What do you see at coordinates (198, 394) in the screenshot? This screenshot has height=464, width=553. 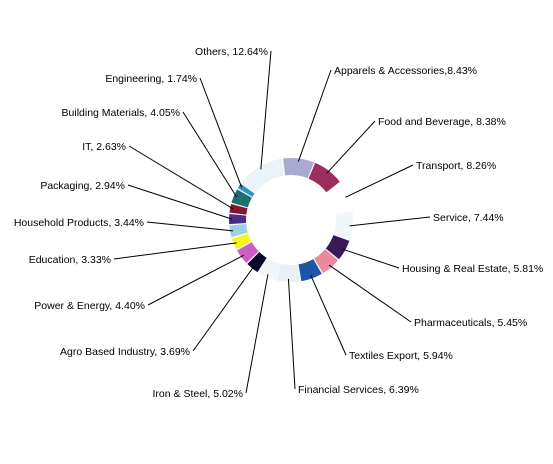 I see `slice-label: Iron & Steel, 5.02%` at bounding box center [198, 394].